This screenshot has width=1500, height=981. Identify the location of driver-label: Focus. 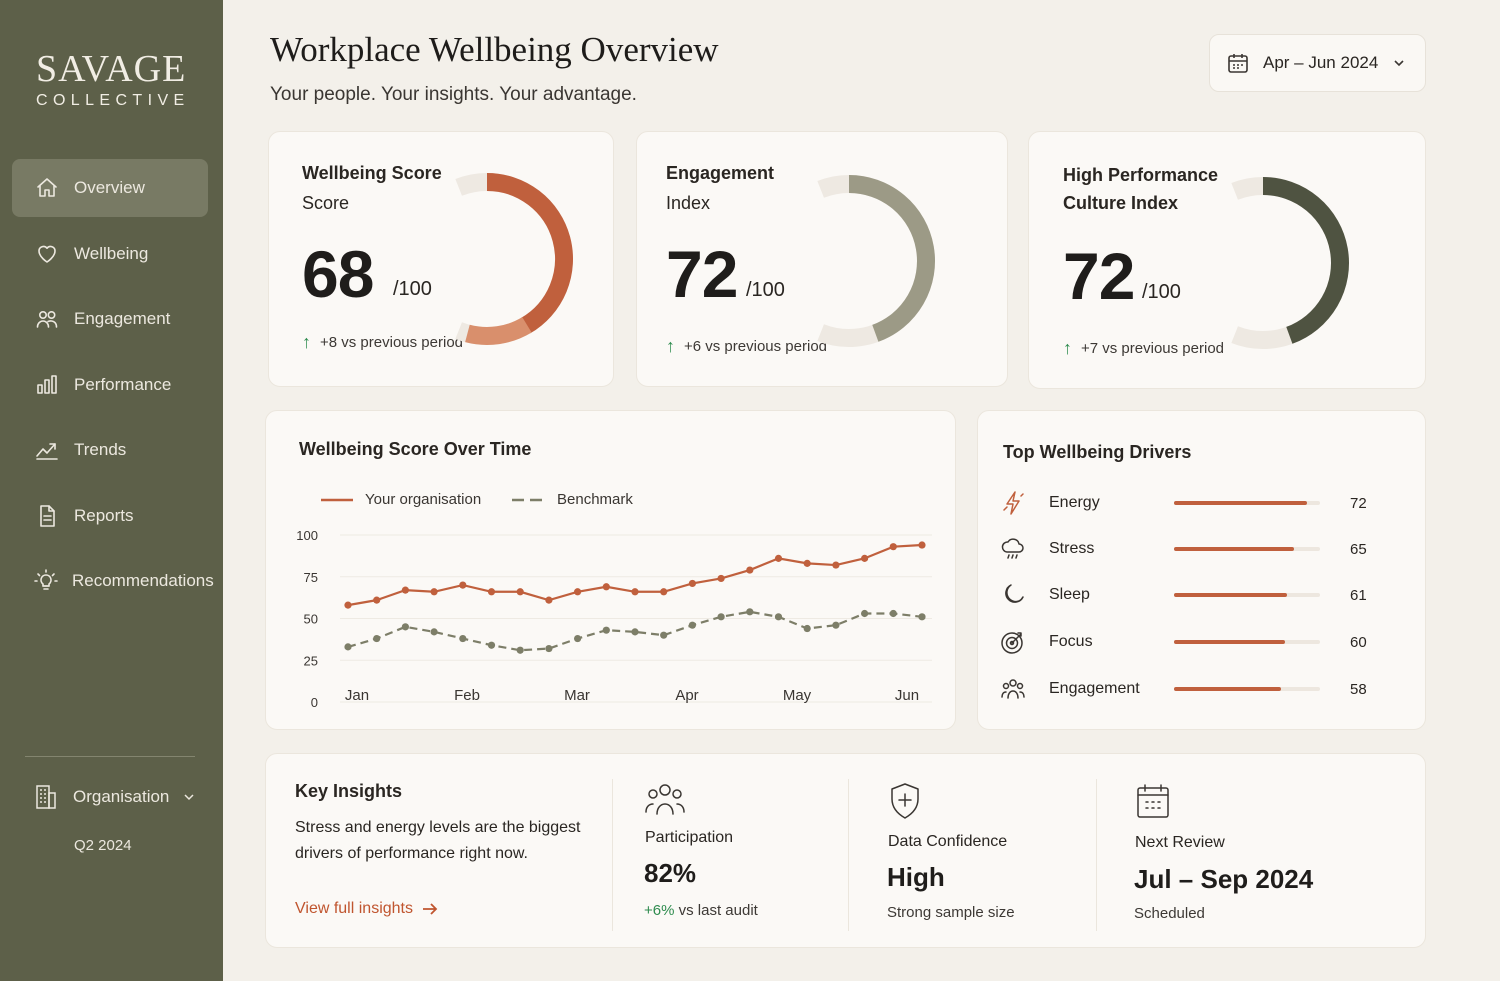
(1071, 641).